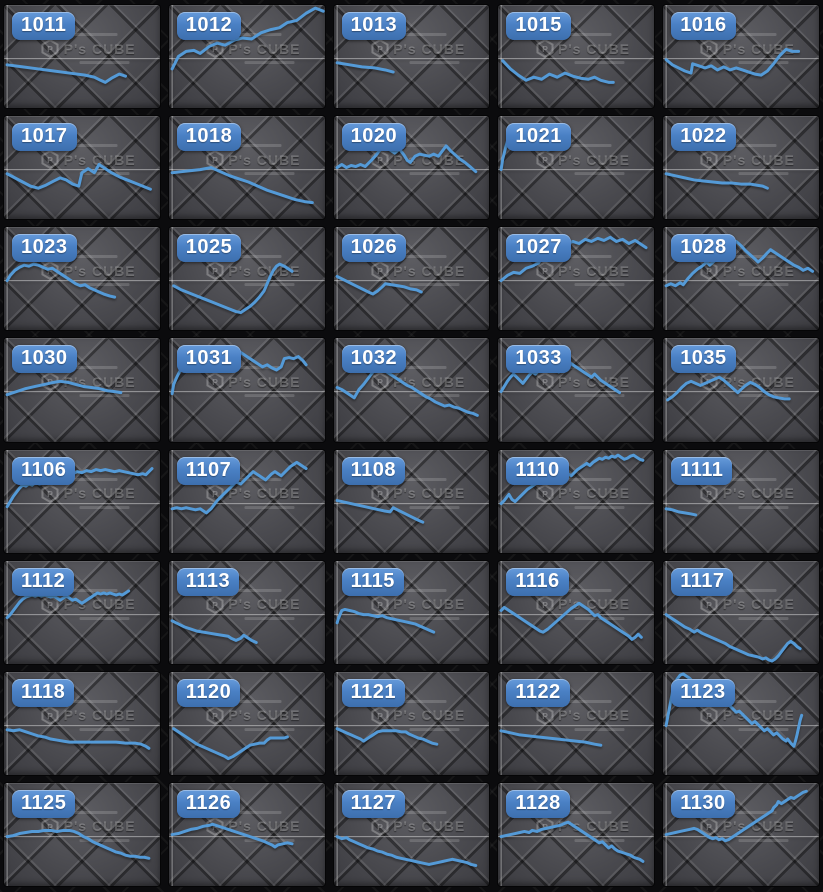 This screenshot has height=892, width=823. Describe the element at coordinates (44, 248) in the screenshot. I see `chart-id-badge: 1023` at that location.